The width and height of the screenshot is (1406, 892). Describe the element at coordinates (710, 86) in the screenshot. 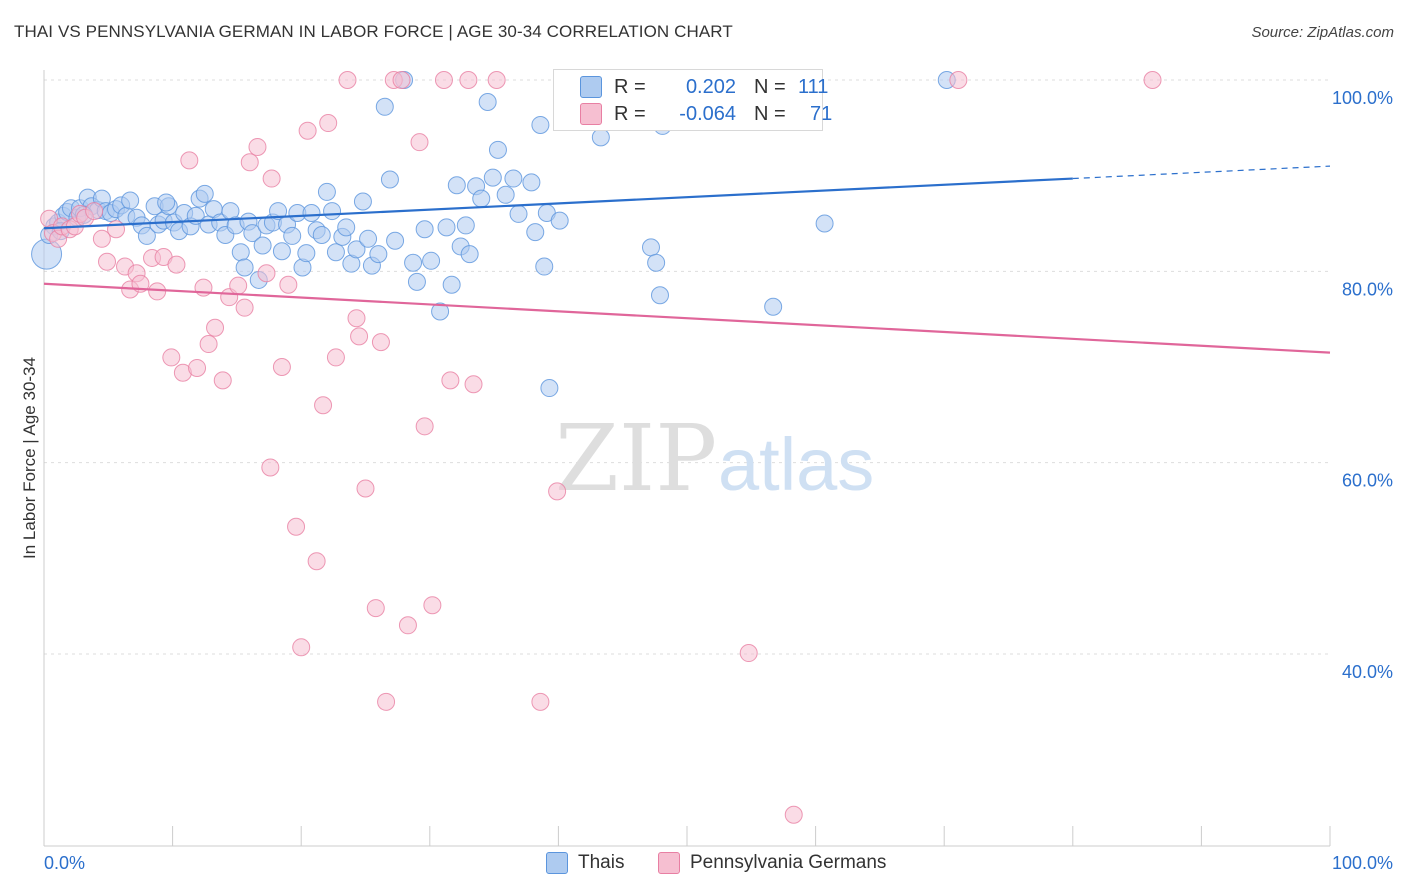

I see `legend-r-value: 0.202` at that location.